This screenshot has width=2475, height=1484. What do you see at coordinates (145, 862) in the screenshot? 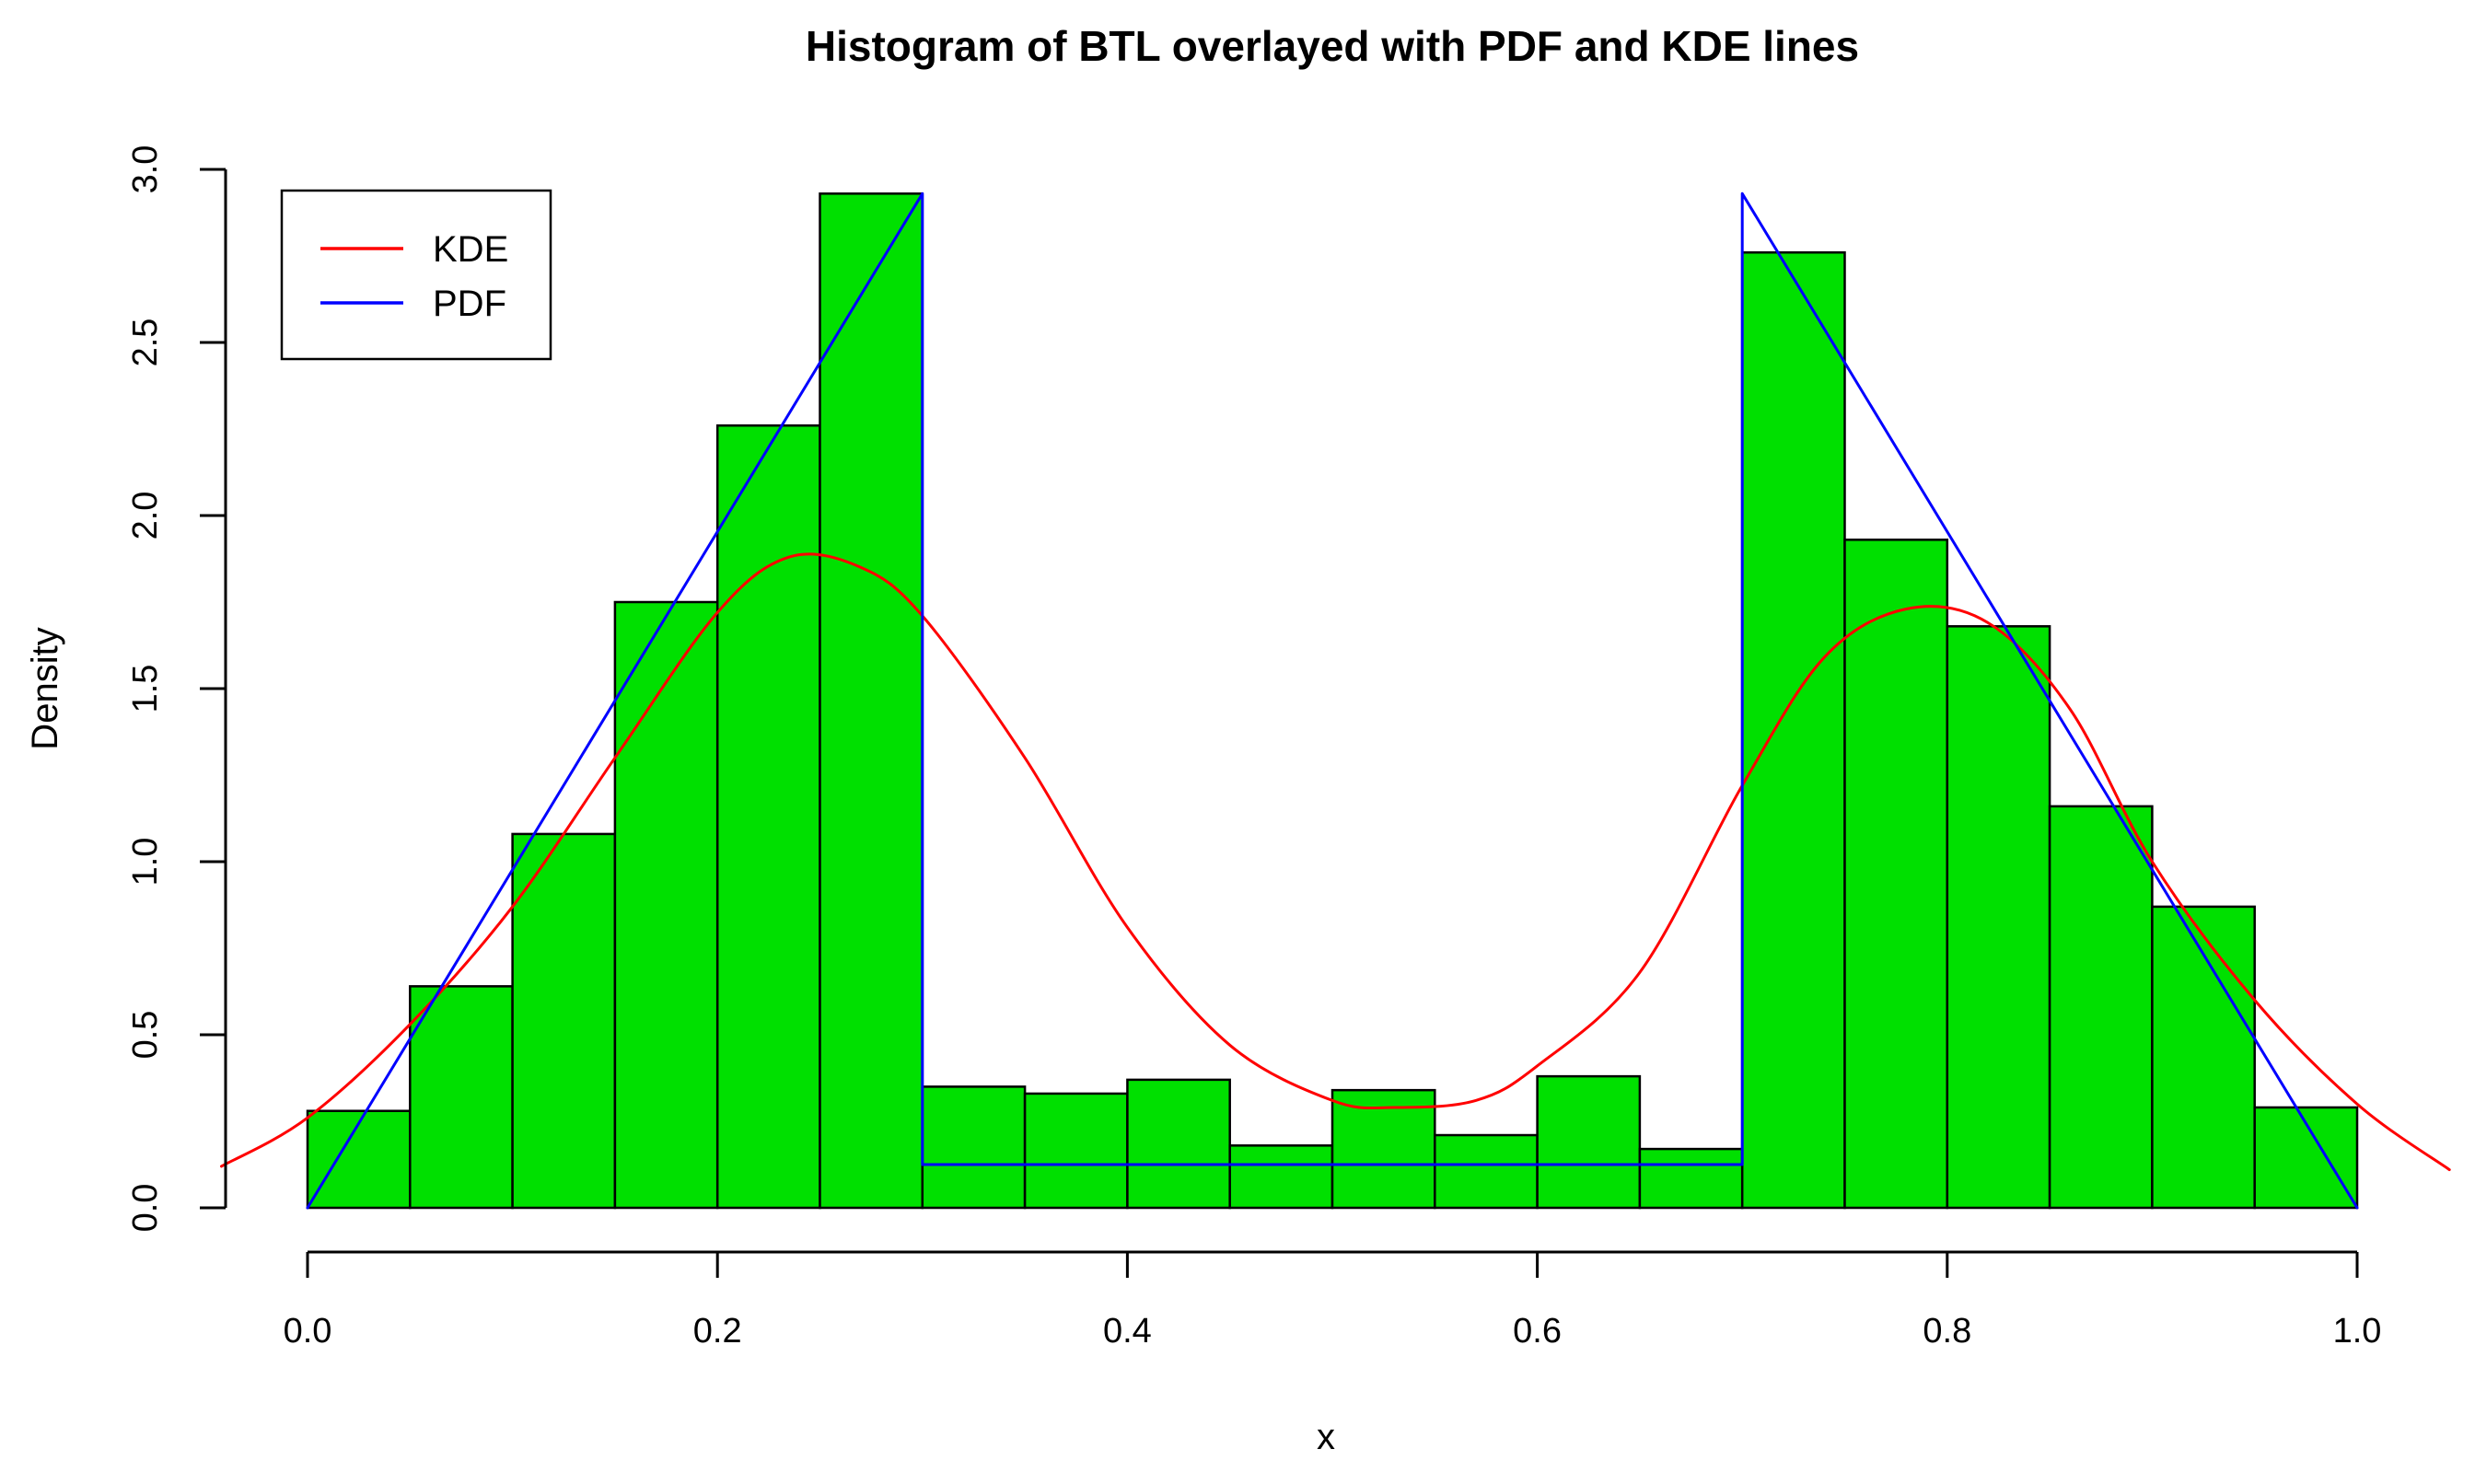
I see `y-tick-label: 1.0` at bounding box center [145, 862].